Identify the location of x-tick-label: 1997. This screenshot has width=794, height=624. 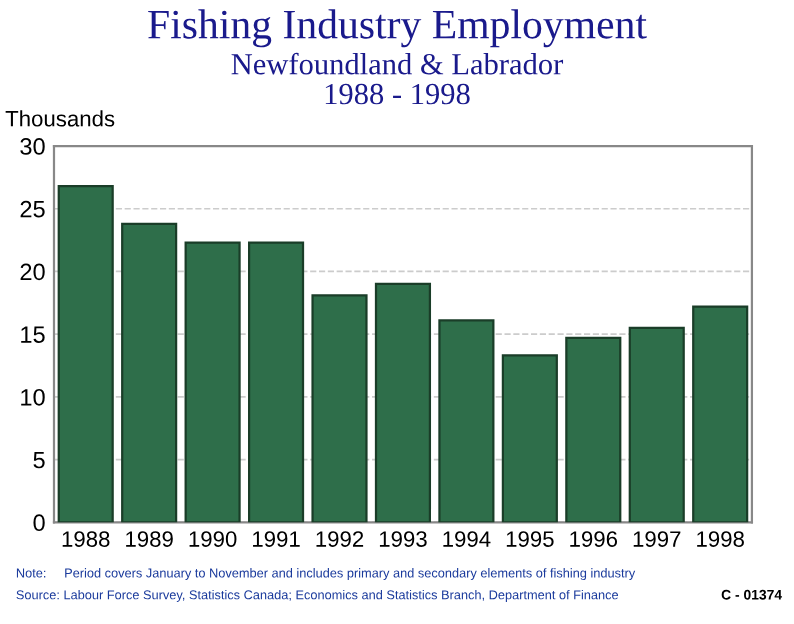
(657, 539).